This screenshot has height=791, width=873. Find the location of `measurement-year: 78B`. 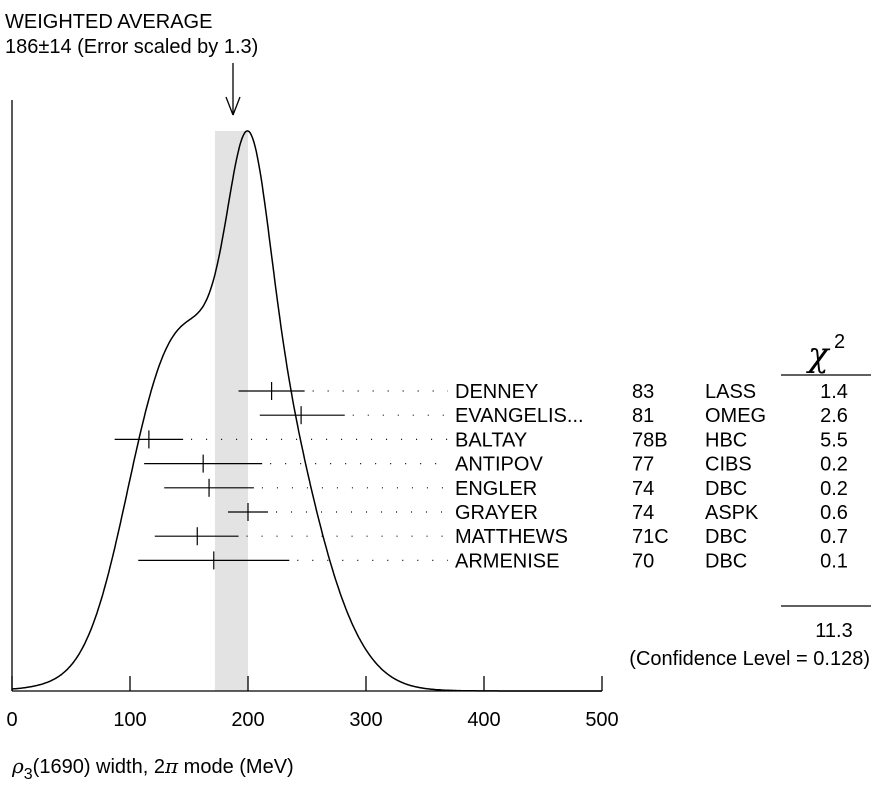

measurement-year: 78B is located at coordinates (650, 440).